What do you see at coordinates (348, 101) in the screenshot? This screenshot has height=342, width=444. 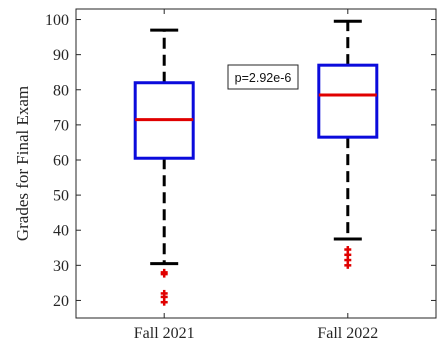 I see `iqr-box` at bounding box center [348, 101].